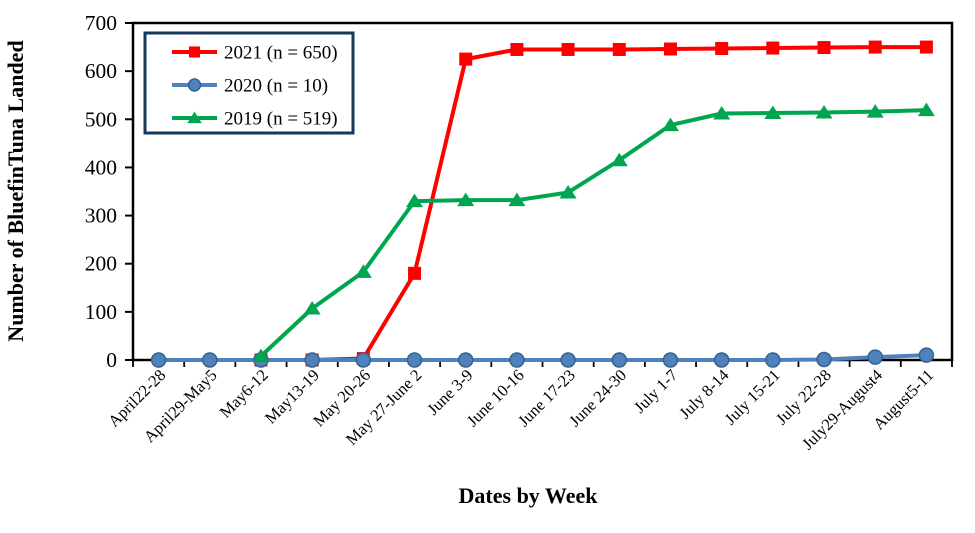 This screenshot has width=975, height=533. Describe the element at coordinates (101, 119) in the screenshot. I see `y-axis-tick-label: 500` at that location.